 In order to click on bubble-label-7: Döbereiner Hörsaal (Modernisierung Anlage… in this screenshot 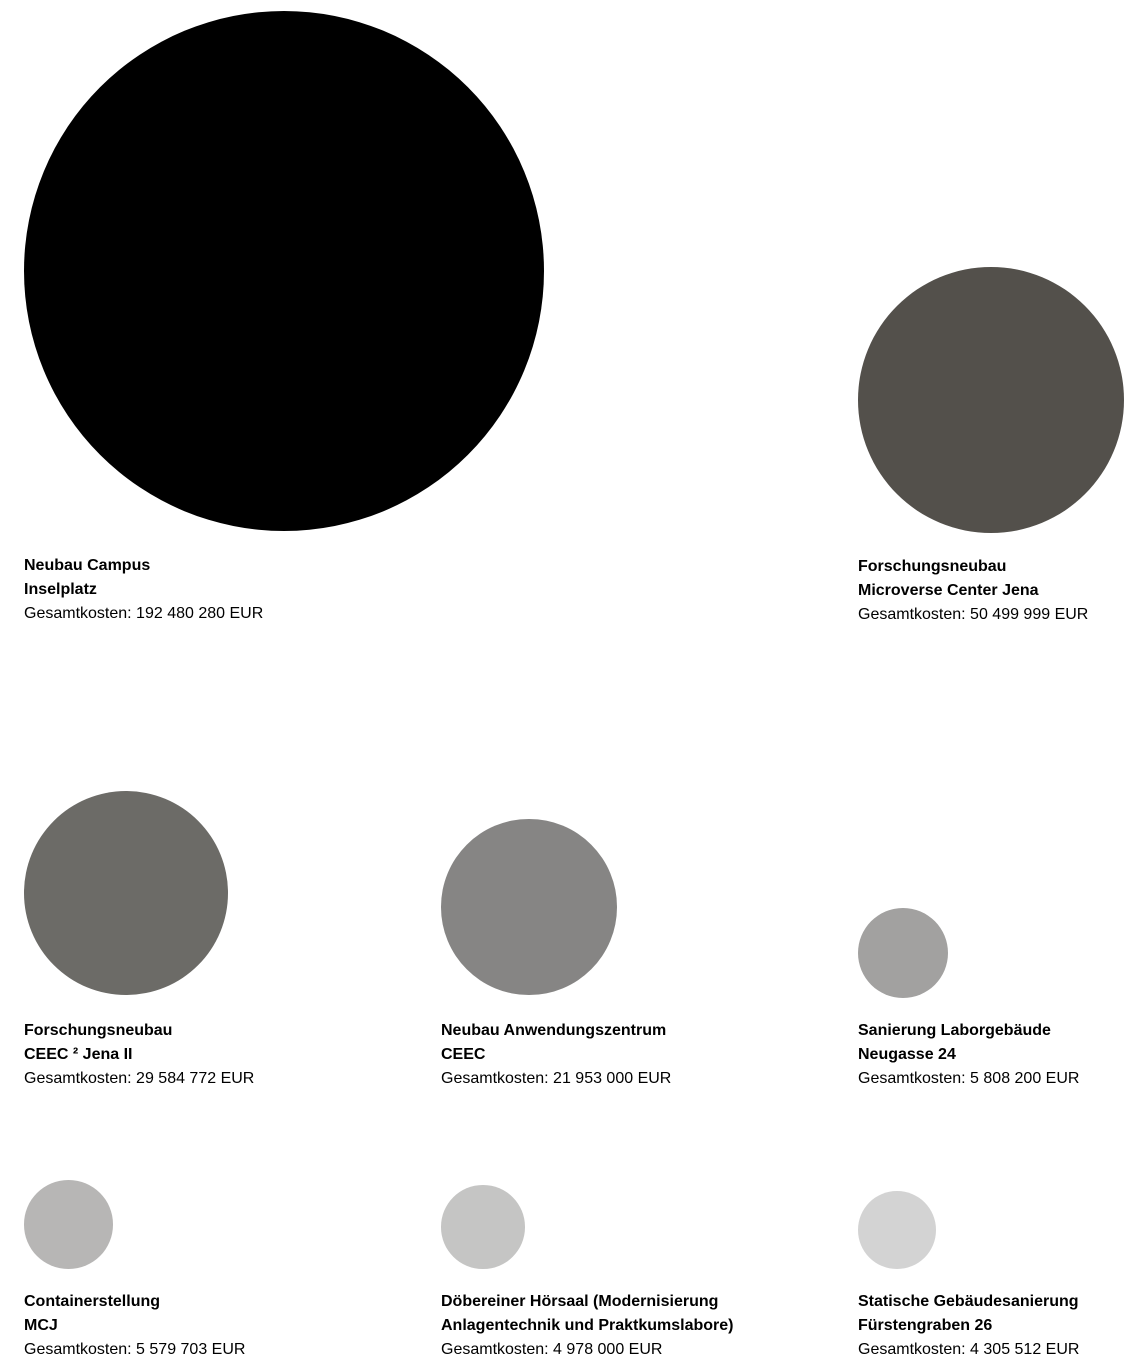, I will do `click(587, 1326)`.